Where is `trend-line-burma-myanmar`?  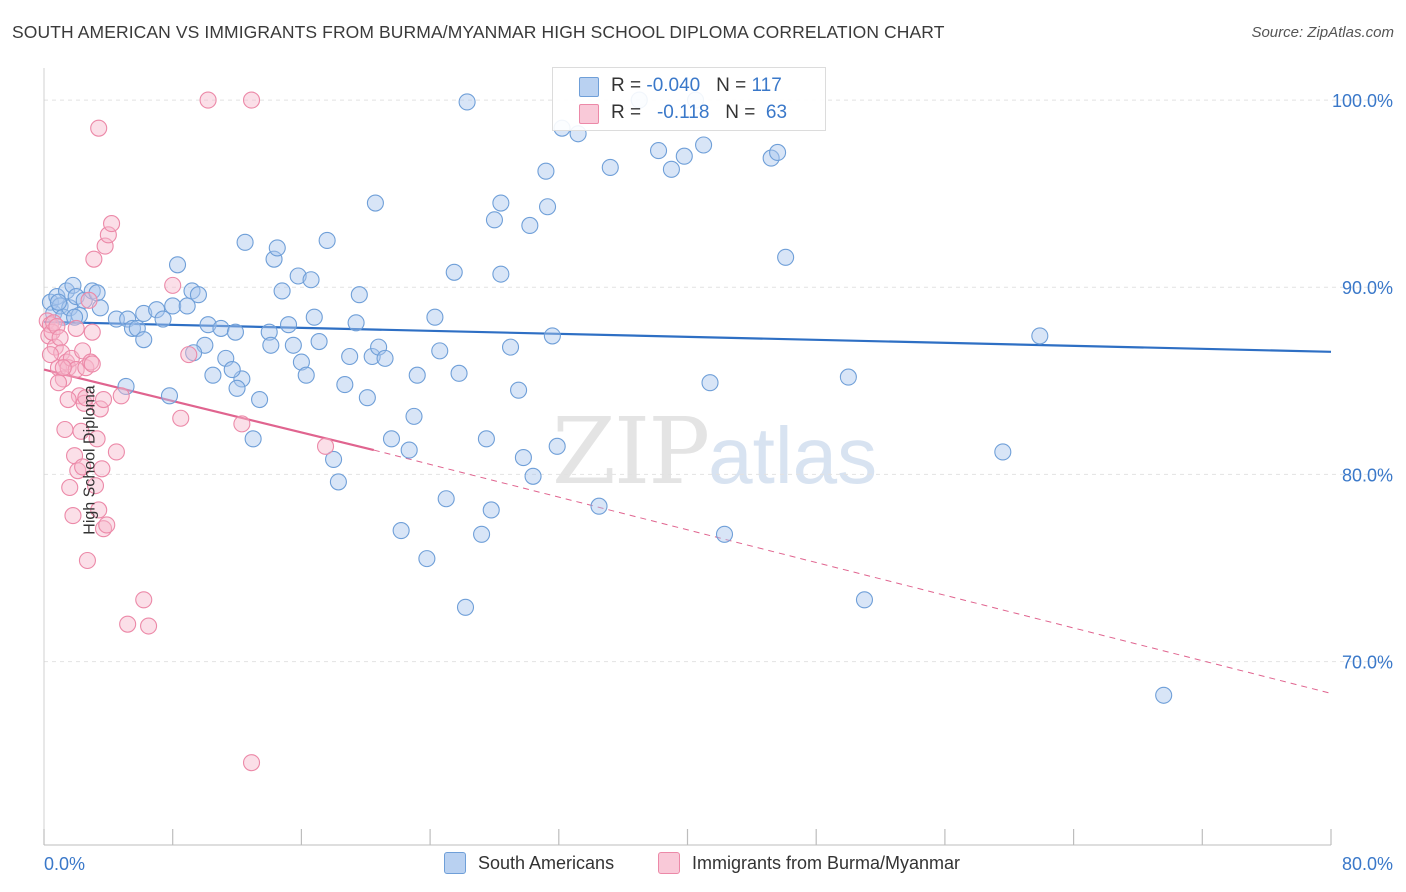 trend-line-burma-myanmar is located at coordinates (209, 410).